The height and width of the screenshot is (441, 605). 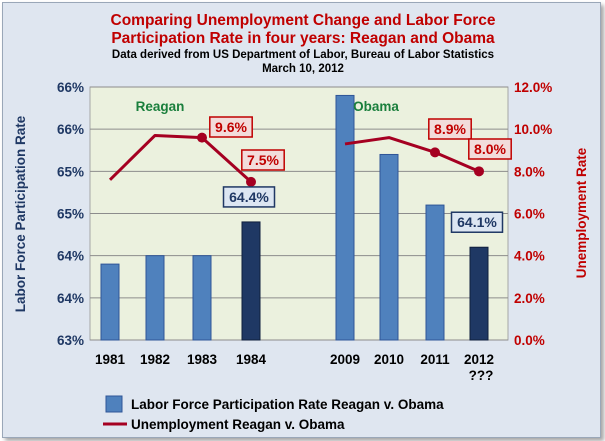 I want to click on right-tick-label: 0.0%, so click(x=529, y=340).